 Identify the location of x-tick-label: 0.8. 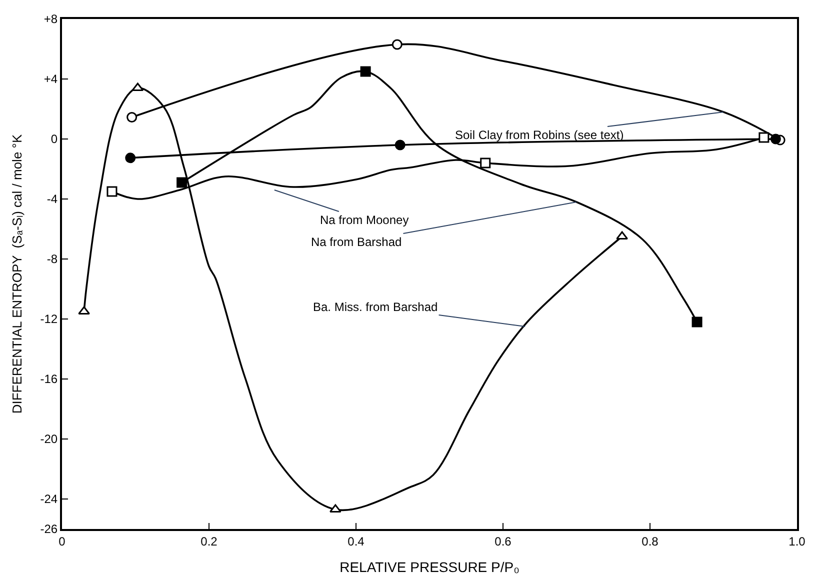
(650, 541).